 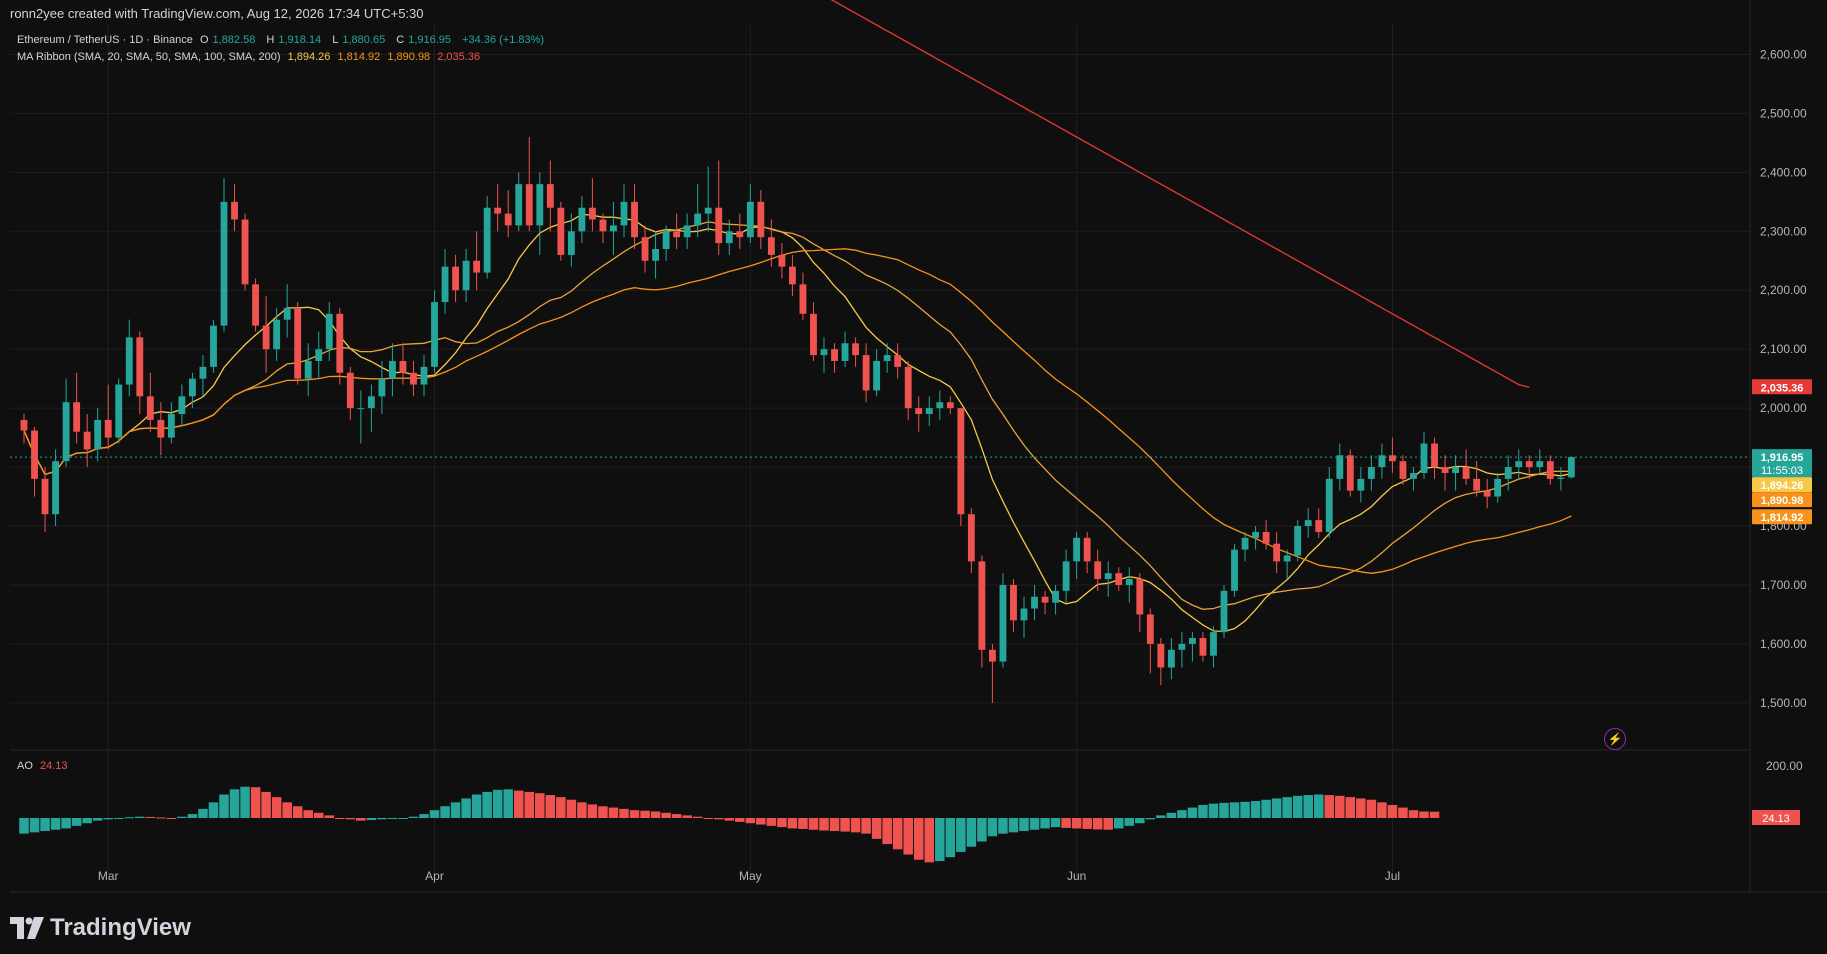 I want to click on price-label-text: 1,894.26, so click(x=1782, y=486).